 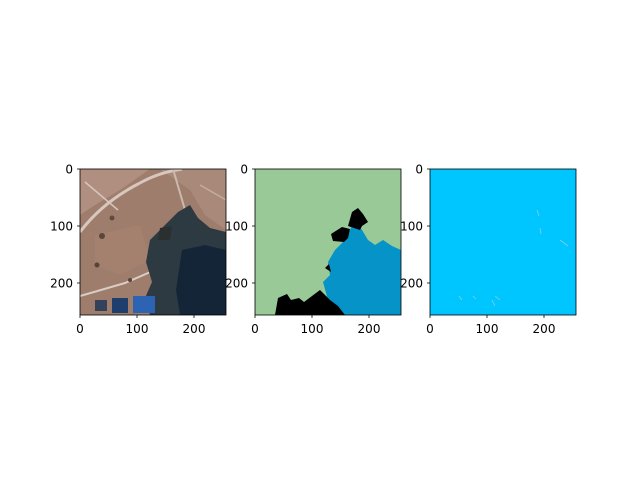 What do you see at coordinates (312, 329) in the screenshot?
I see `mask-xtick-label: 100` at bounding box center [312, 329].